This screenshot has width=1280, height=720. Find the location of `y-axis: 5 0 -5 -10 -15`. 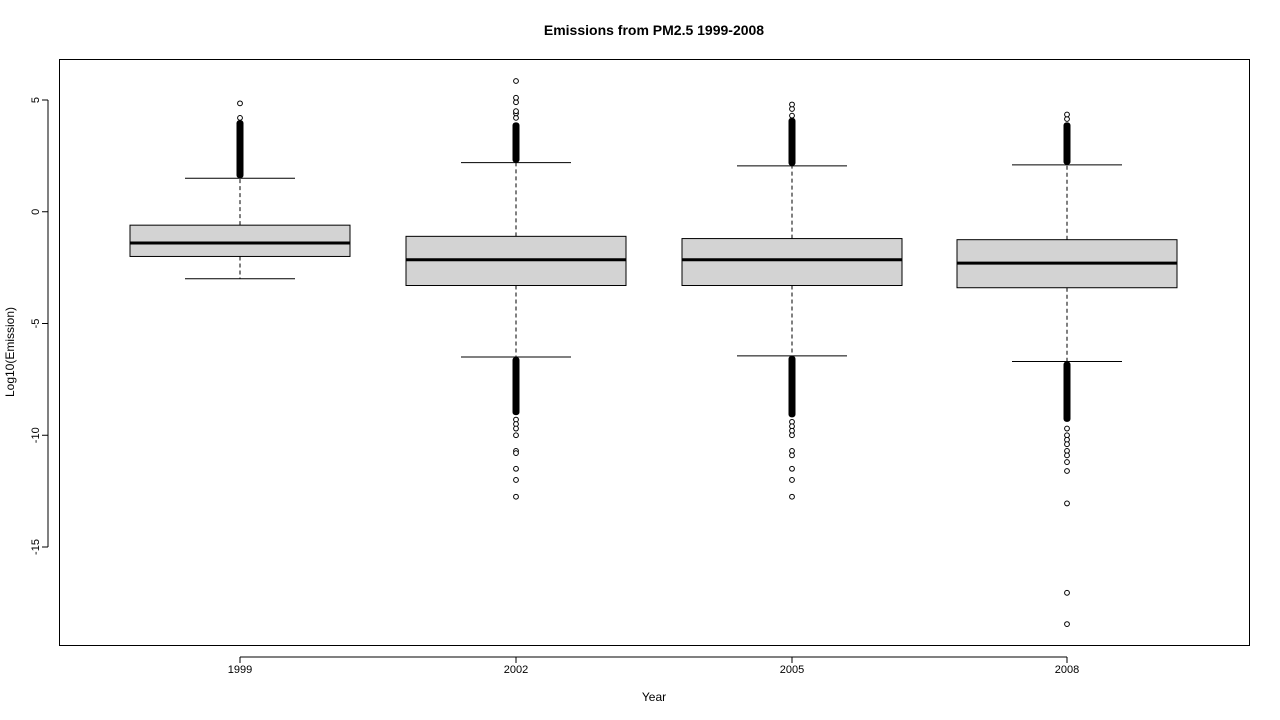

y-axis: 5 0 -5 -10 -15 is located at coordinates (39, 326).